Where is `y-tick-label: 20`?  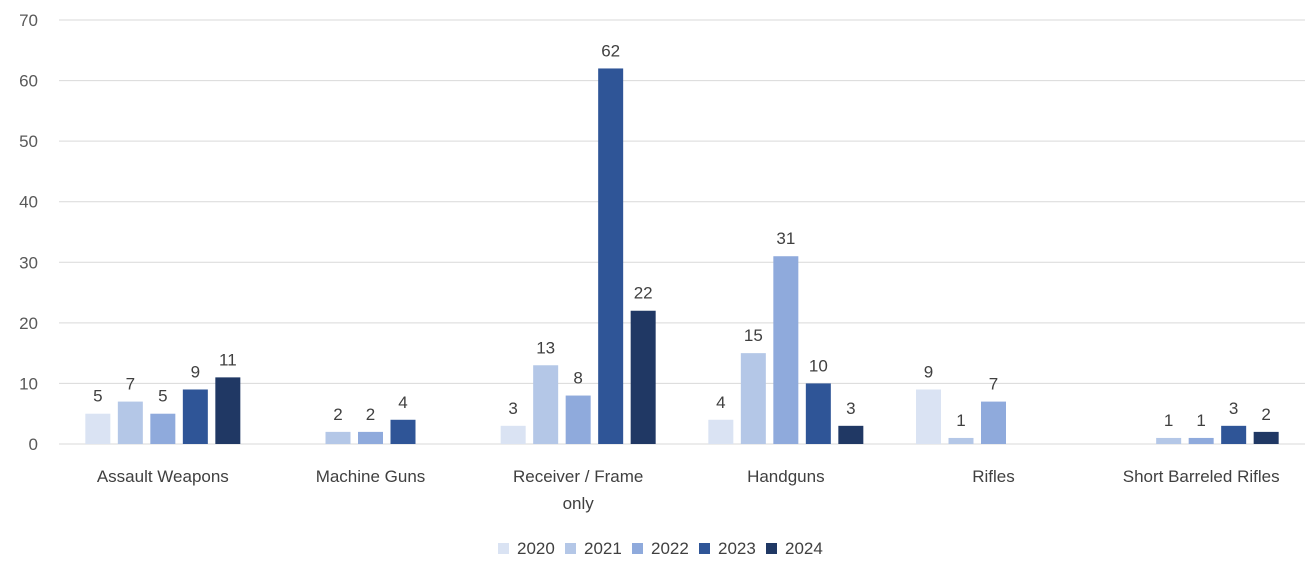 y-tick-label: 20 is located at coordinates (28, 323).